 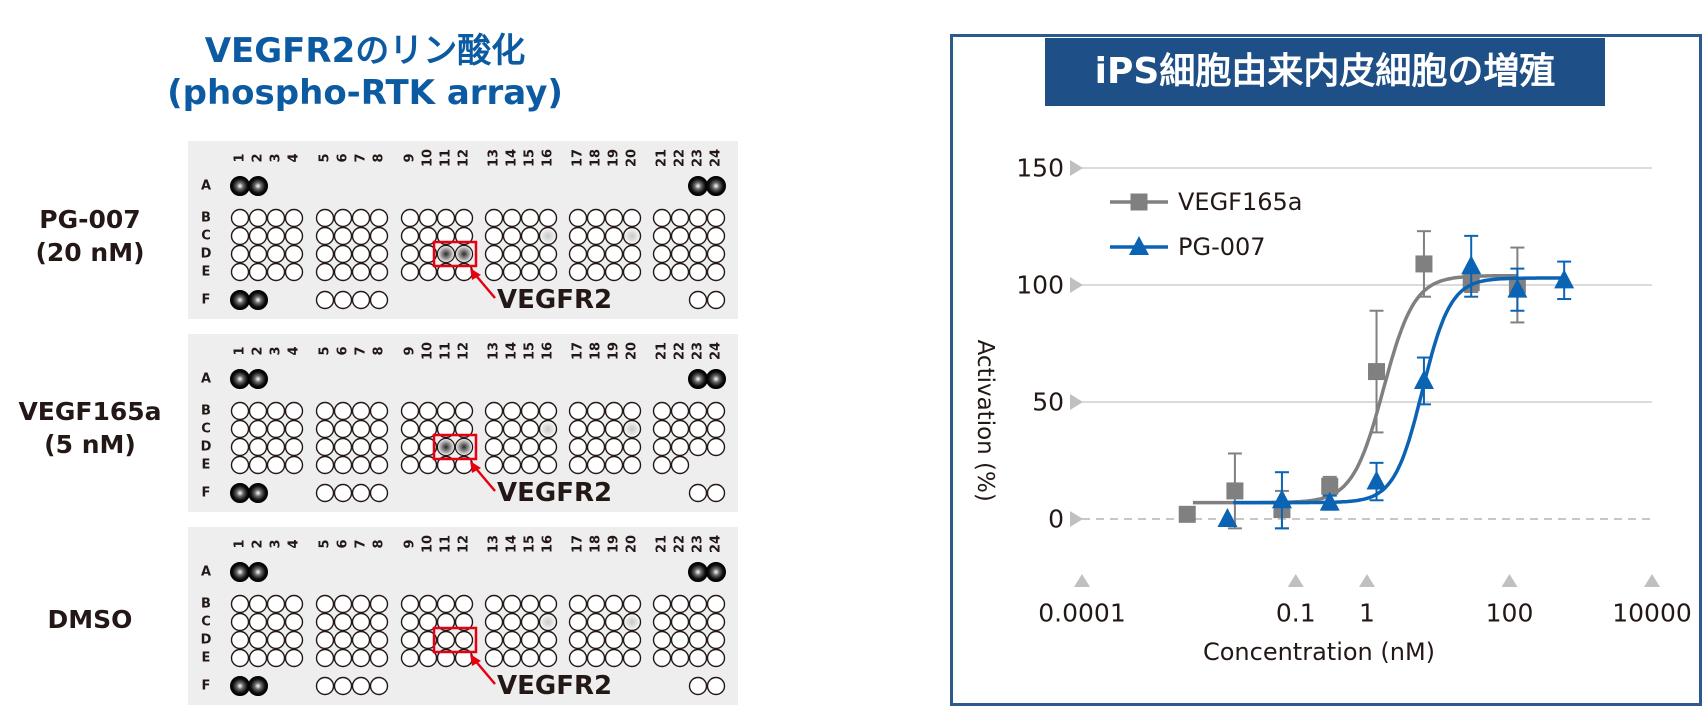 I want to click on column-number: 22, so click(x=680, y=158).